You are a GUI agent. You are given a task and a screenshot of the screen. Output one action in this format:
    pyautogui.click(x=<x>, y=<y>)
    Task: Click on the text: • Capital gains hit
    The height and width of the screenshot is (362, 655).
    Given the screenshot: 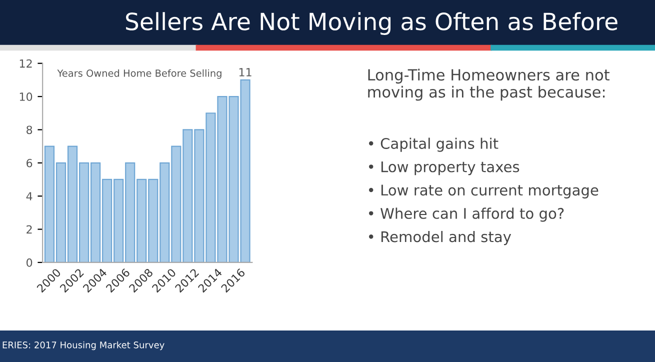 What is the action you would take?
    pyautogui.click(x=433, y=145)
    